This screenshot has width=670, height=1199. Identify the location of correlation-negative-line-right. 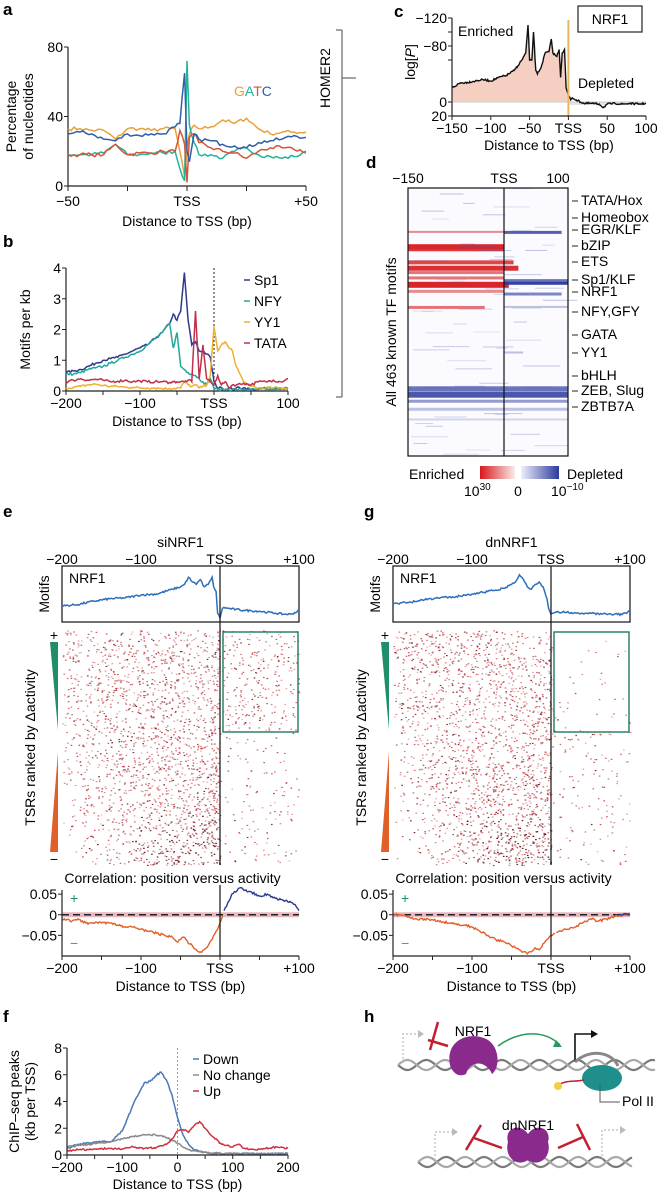
(592, 924).